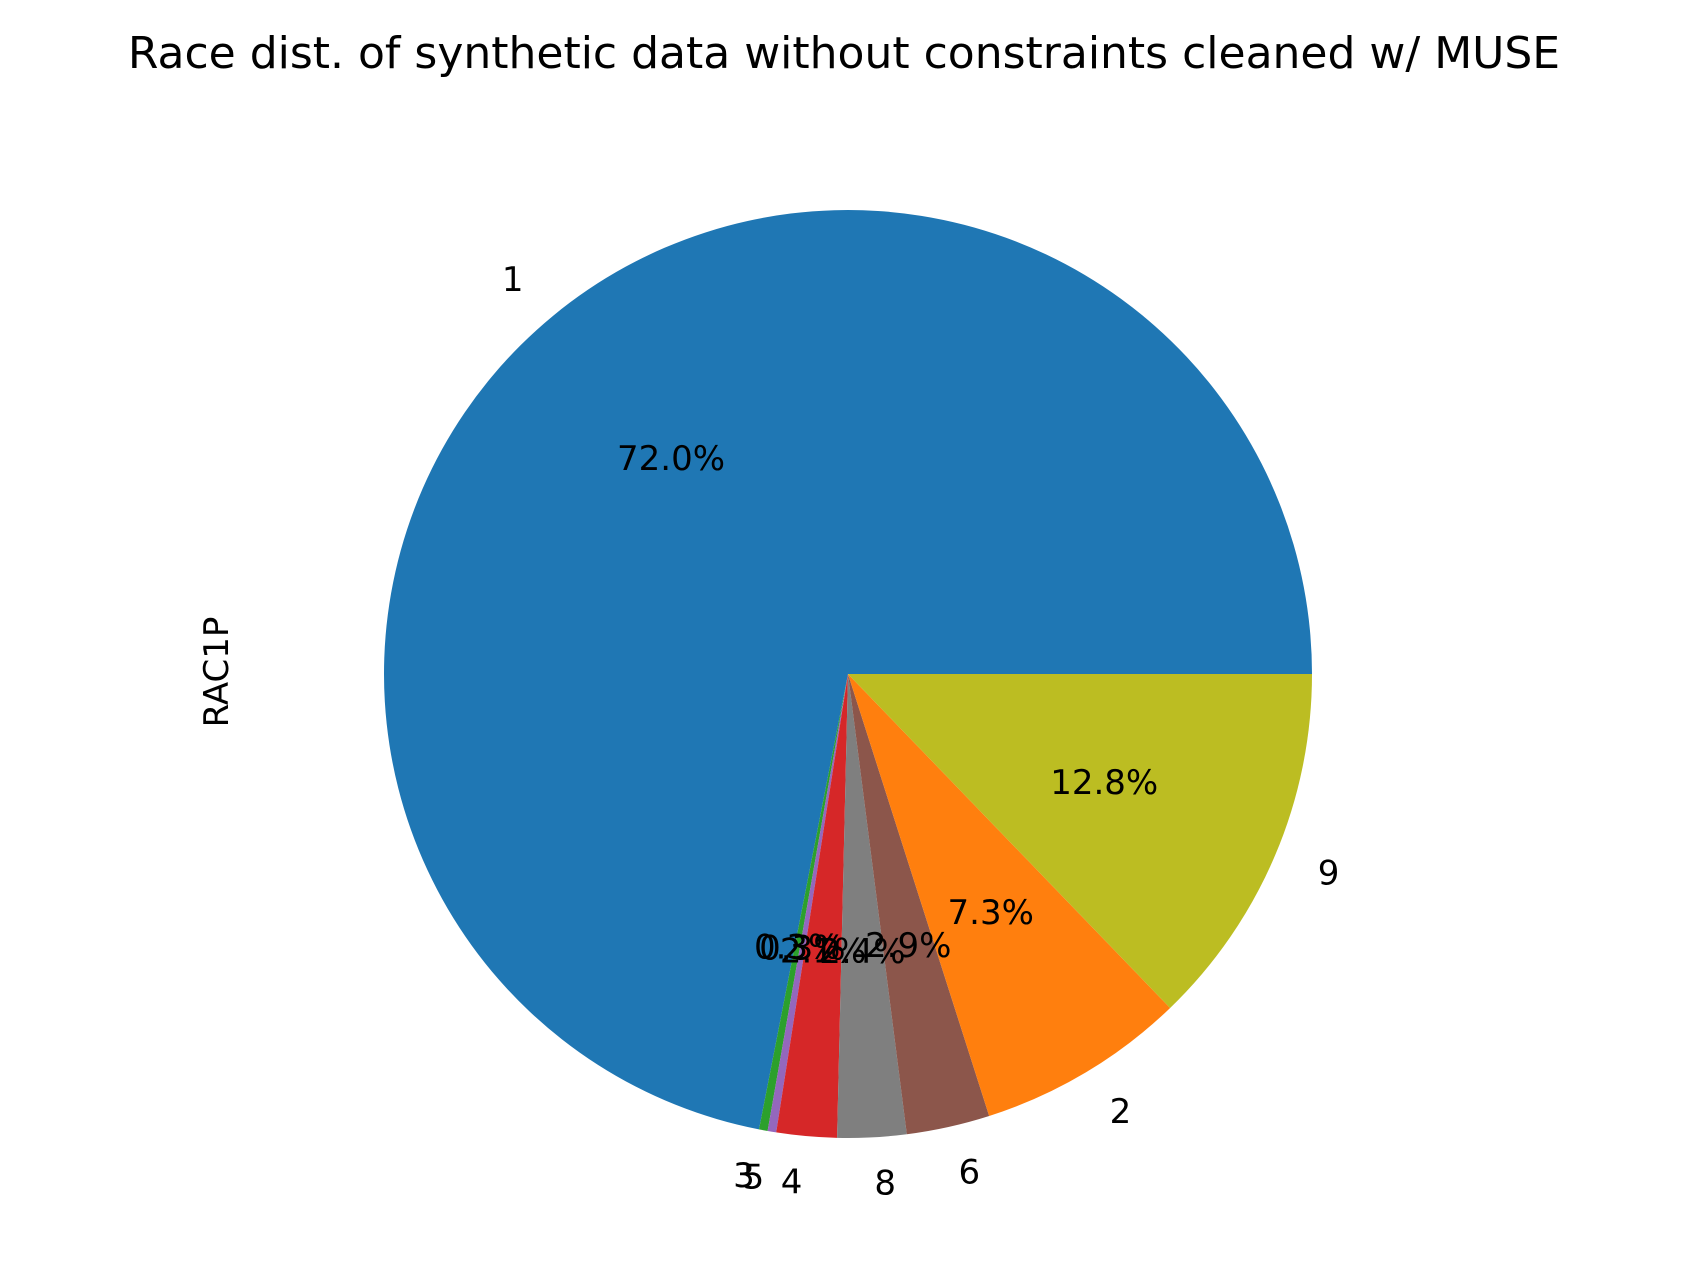  Describe the element at coordinates (802, 949) in the screenshot. I see `slice-percent-label-5: 0.3%` at that location.